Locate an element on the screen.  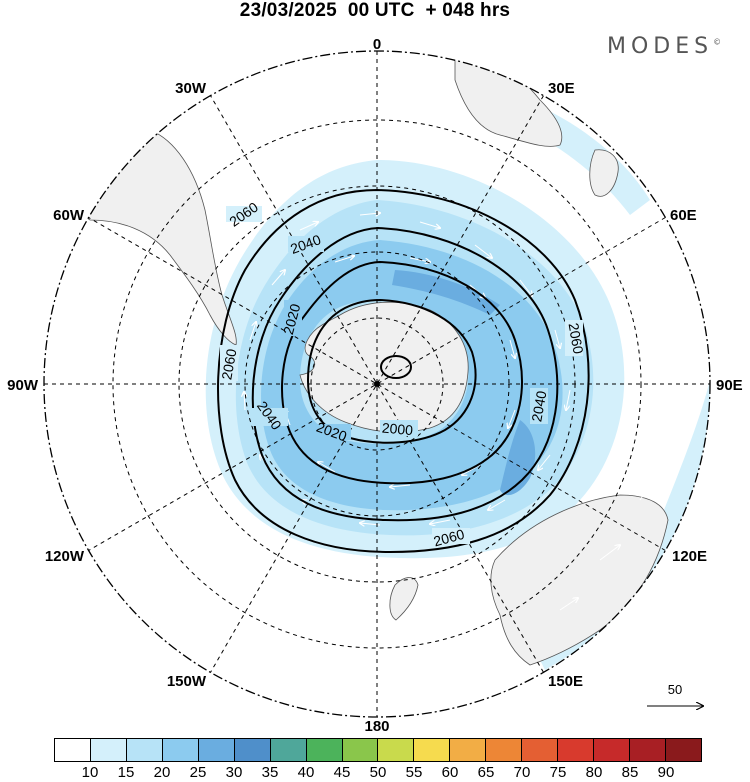
colorbar-tick-label: 40 is located at coordinates (306, 772).